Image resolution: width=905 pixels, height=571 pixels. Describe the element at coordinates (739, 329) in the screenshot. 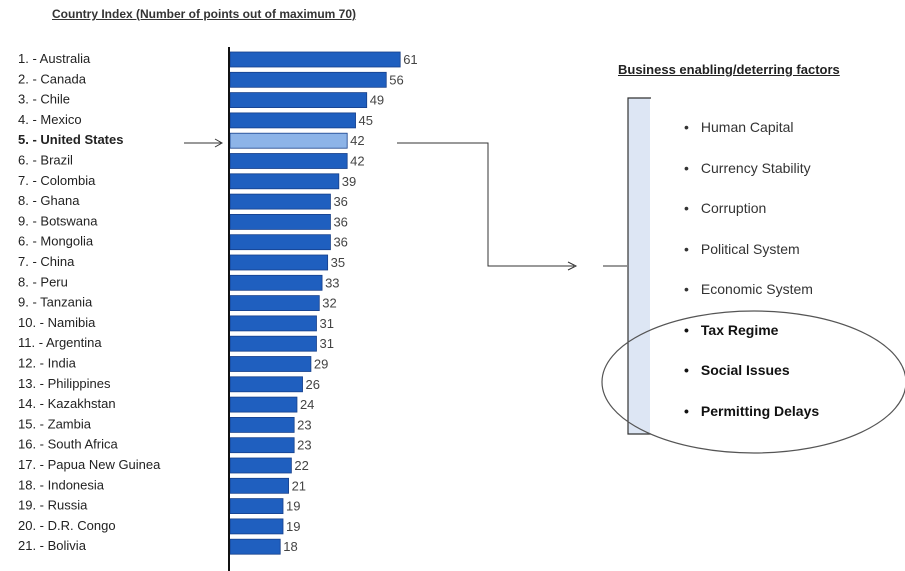

I see `factor-label: Tax Regime` at that location.